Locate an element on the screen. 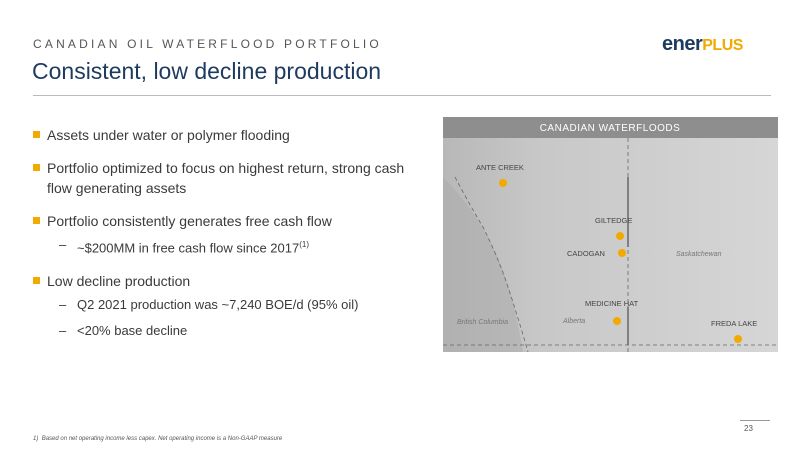 The height and width of the screenshot is (450, 800). region-label: Alberta is located at coordinates (573, 321).